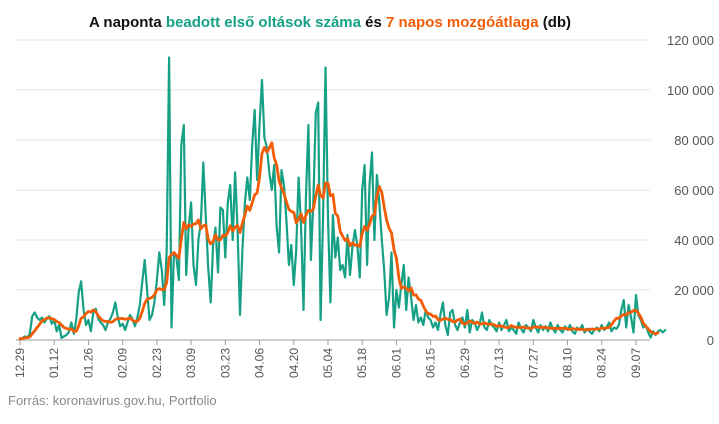 The width and height of the screenshot is (719, 424). Describe the element at coordinates (465, 363) in the screenshot. I see `x-tick-label: 06.29` at that location.